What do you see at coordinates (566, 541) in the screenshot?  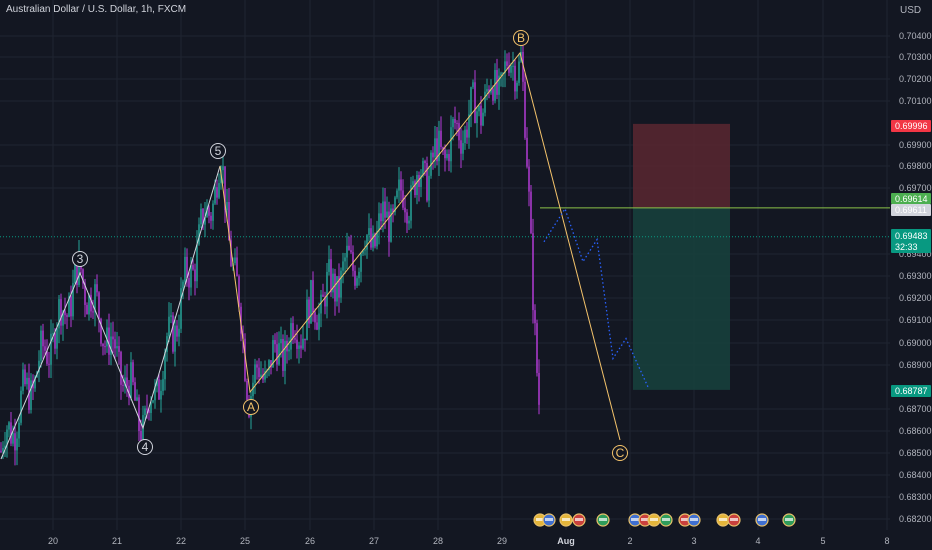 I see `time-tick: Aug` at bounding box center [566, 541].